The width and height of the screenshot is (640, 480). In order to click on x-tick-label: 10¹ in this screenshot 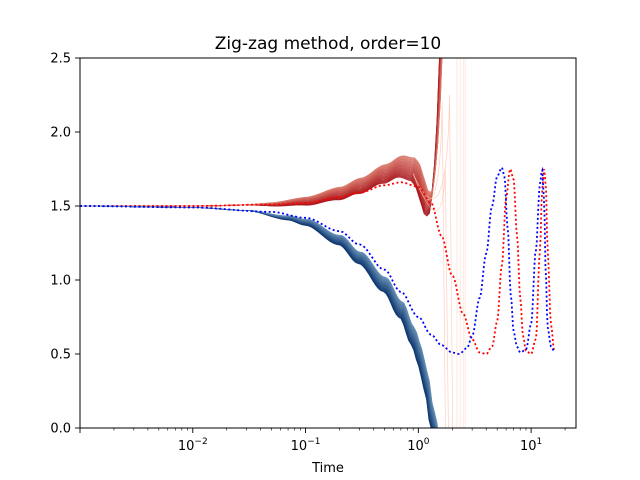, I will do `click(531, 445)`.